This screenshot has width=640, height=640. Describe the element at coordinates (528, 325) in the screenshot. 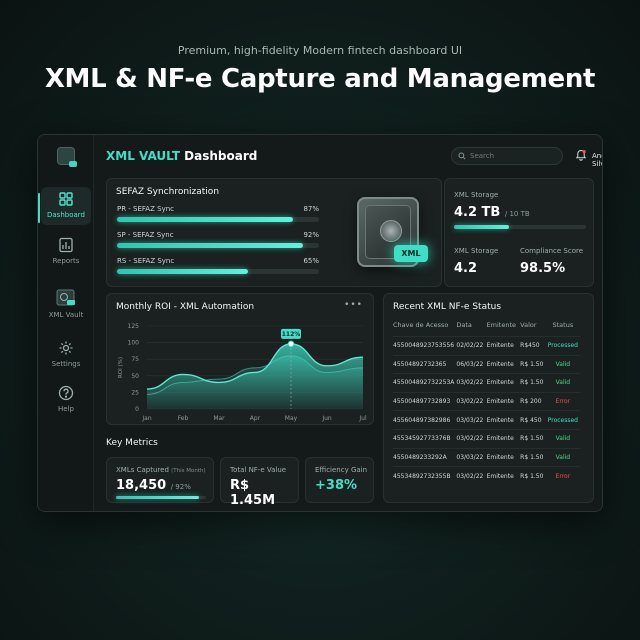

I see `col-valor: Valor` at that location.